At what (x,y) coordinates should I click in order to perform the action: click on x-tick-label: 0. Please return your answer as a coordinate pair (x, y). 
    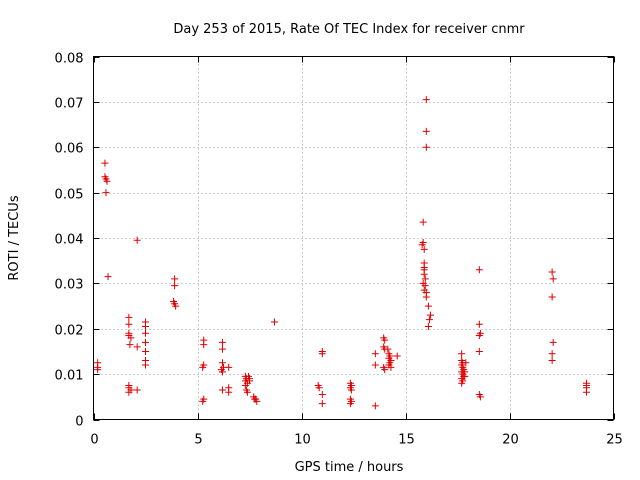
    Looking at the image, I should click on (94, 440).